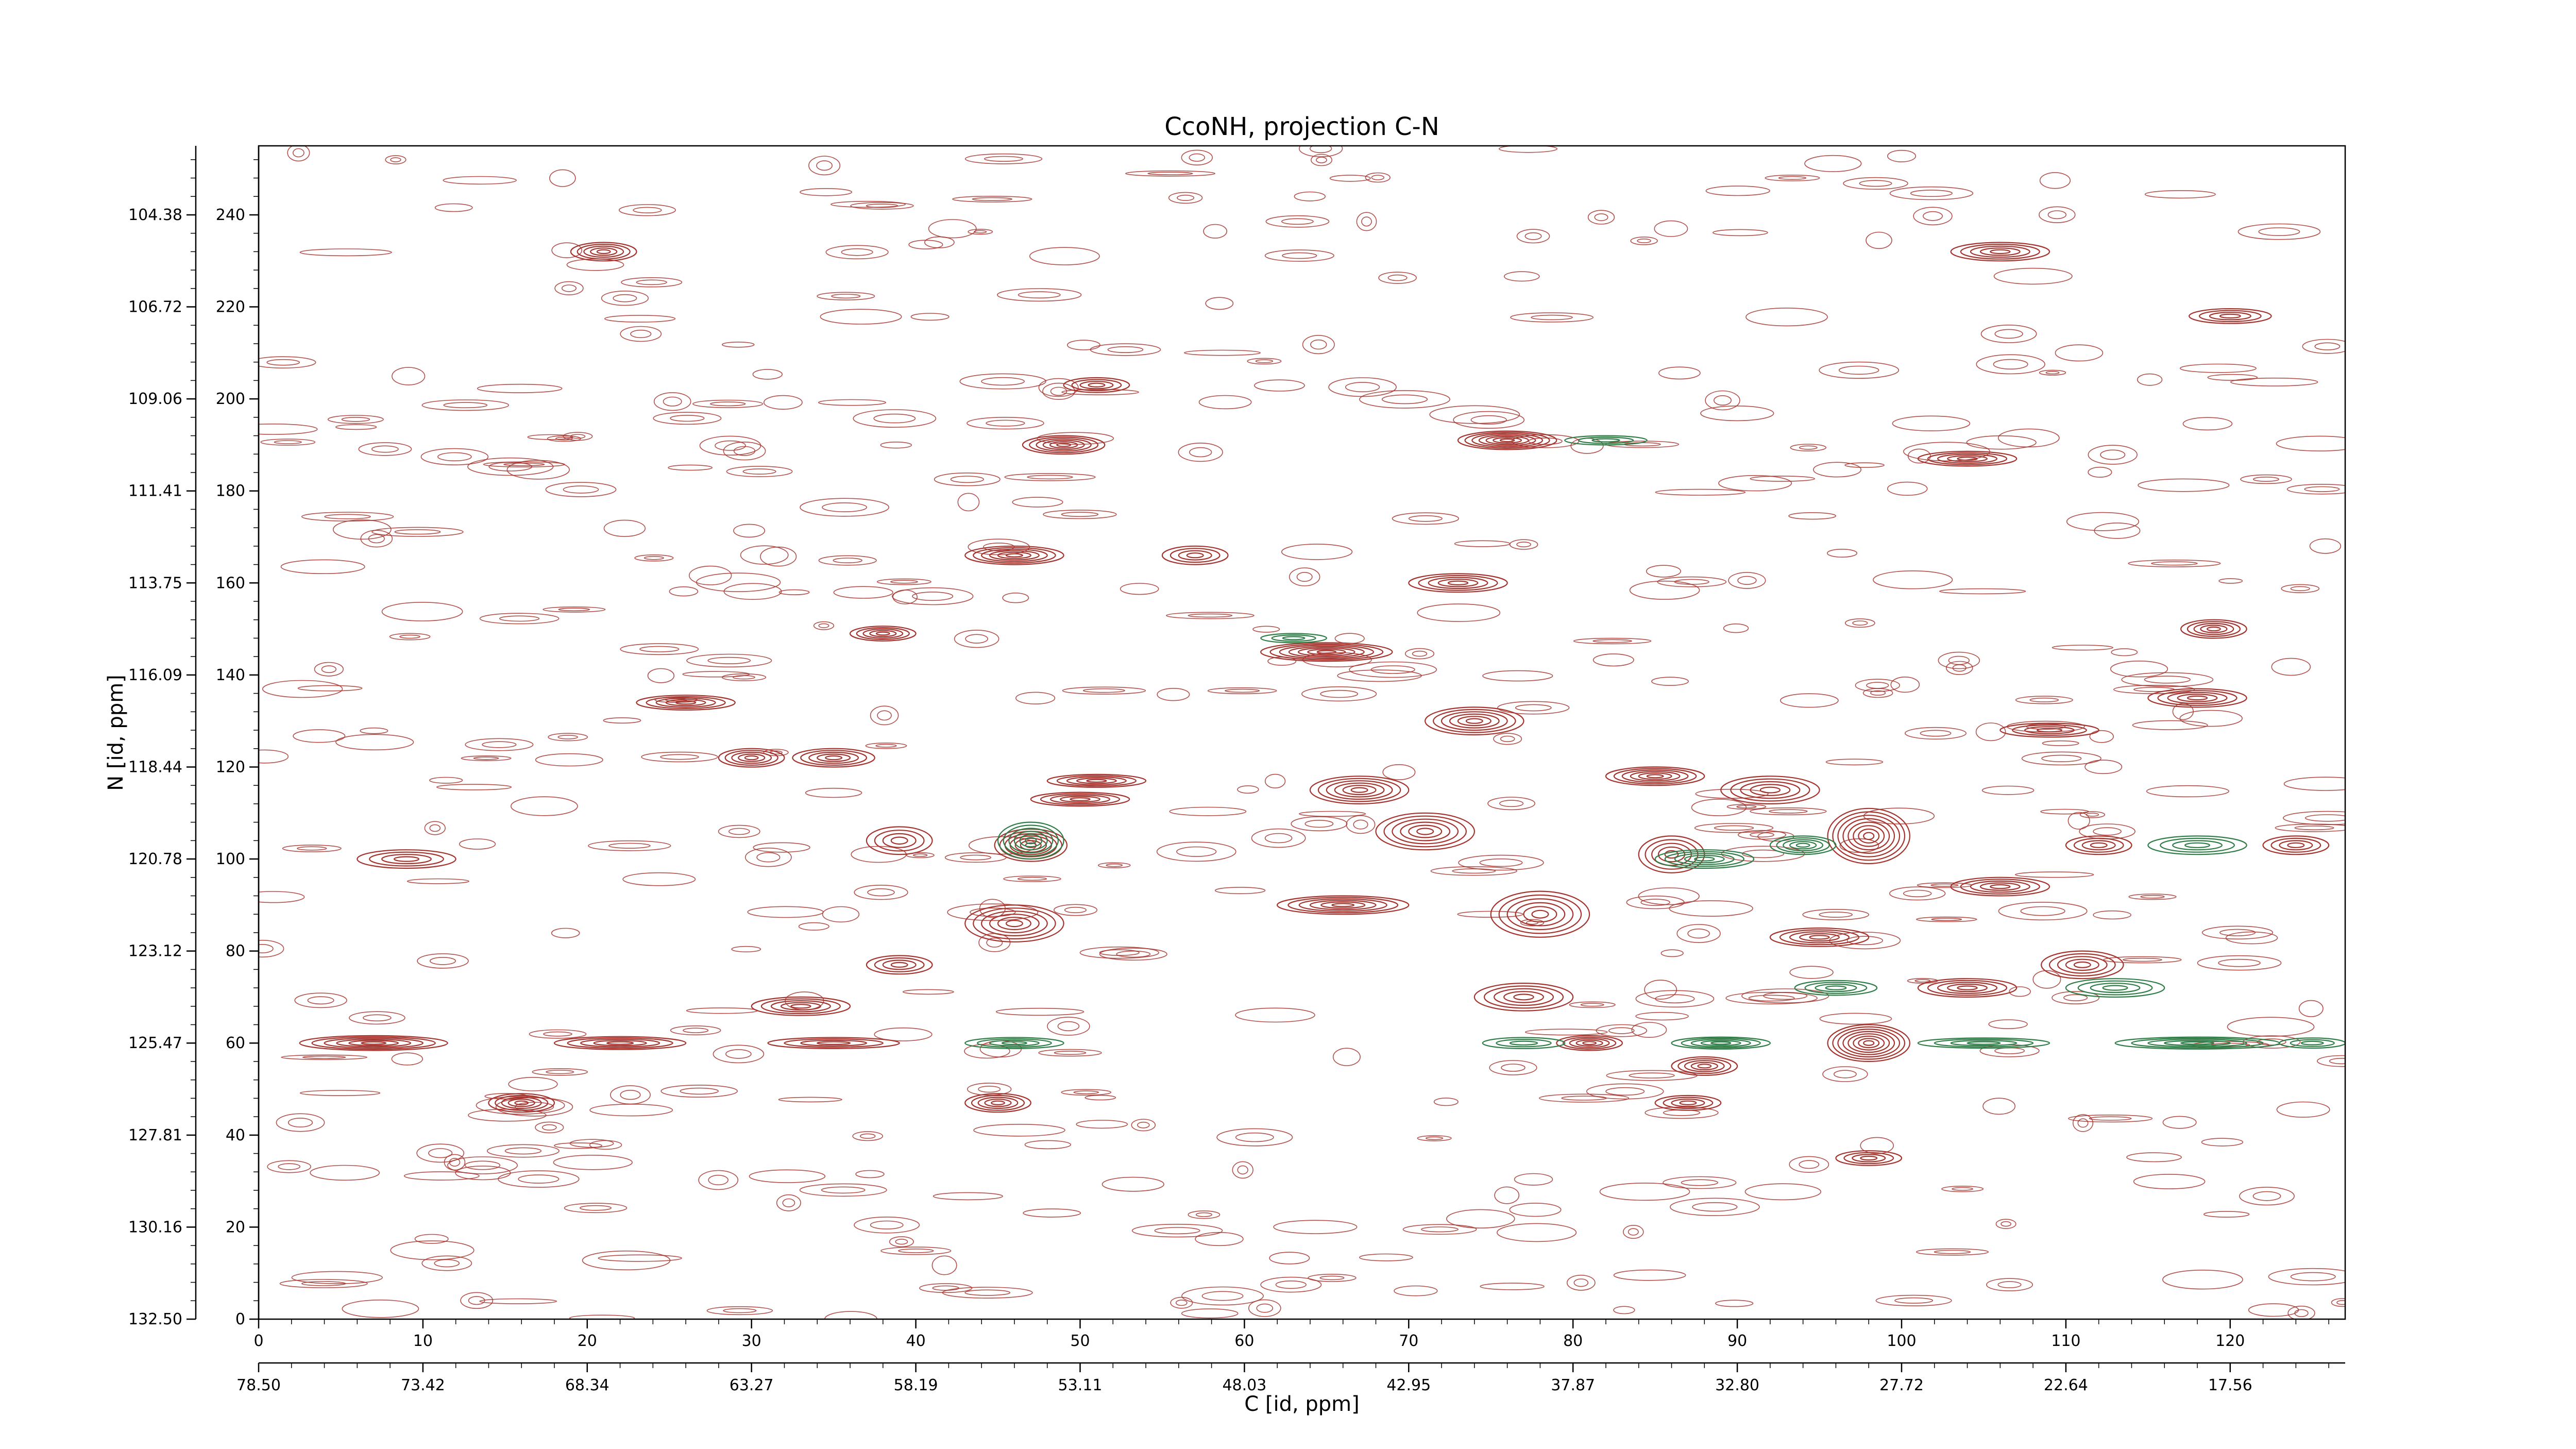 The height and width of the screenshot is (1449, 2576). I want to click on y-tick-label: 240, so click(231, 215).